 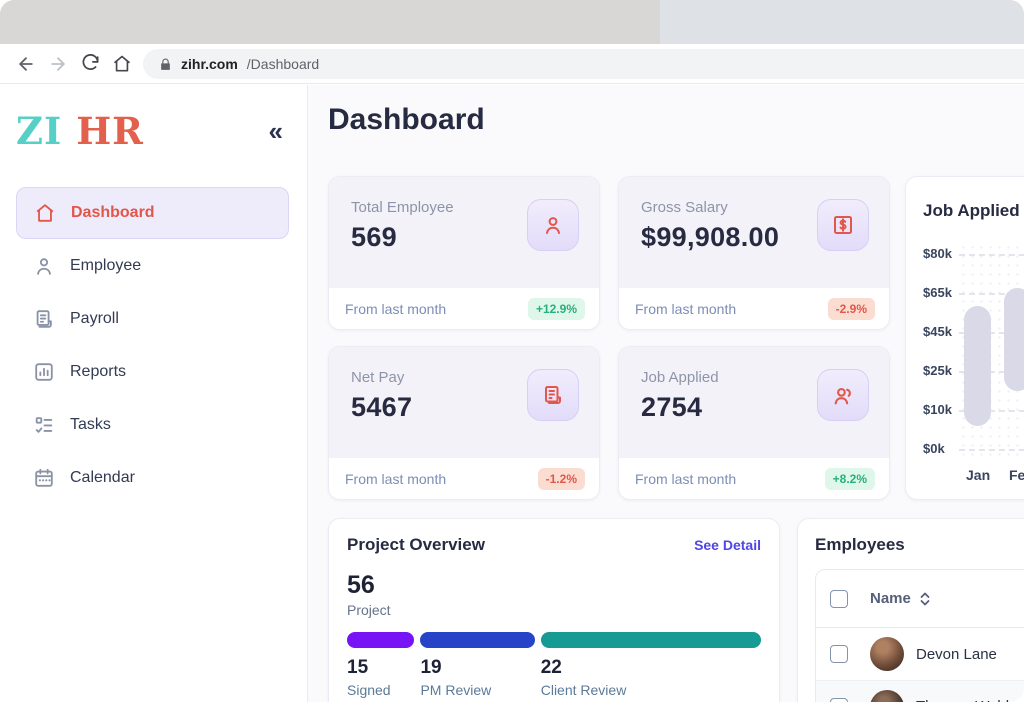 What do you see at coordinates (369, 610) in the screenshot?
I see `project-total-label: Project` at bounding box center [369, 610].